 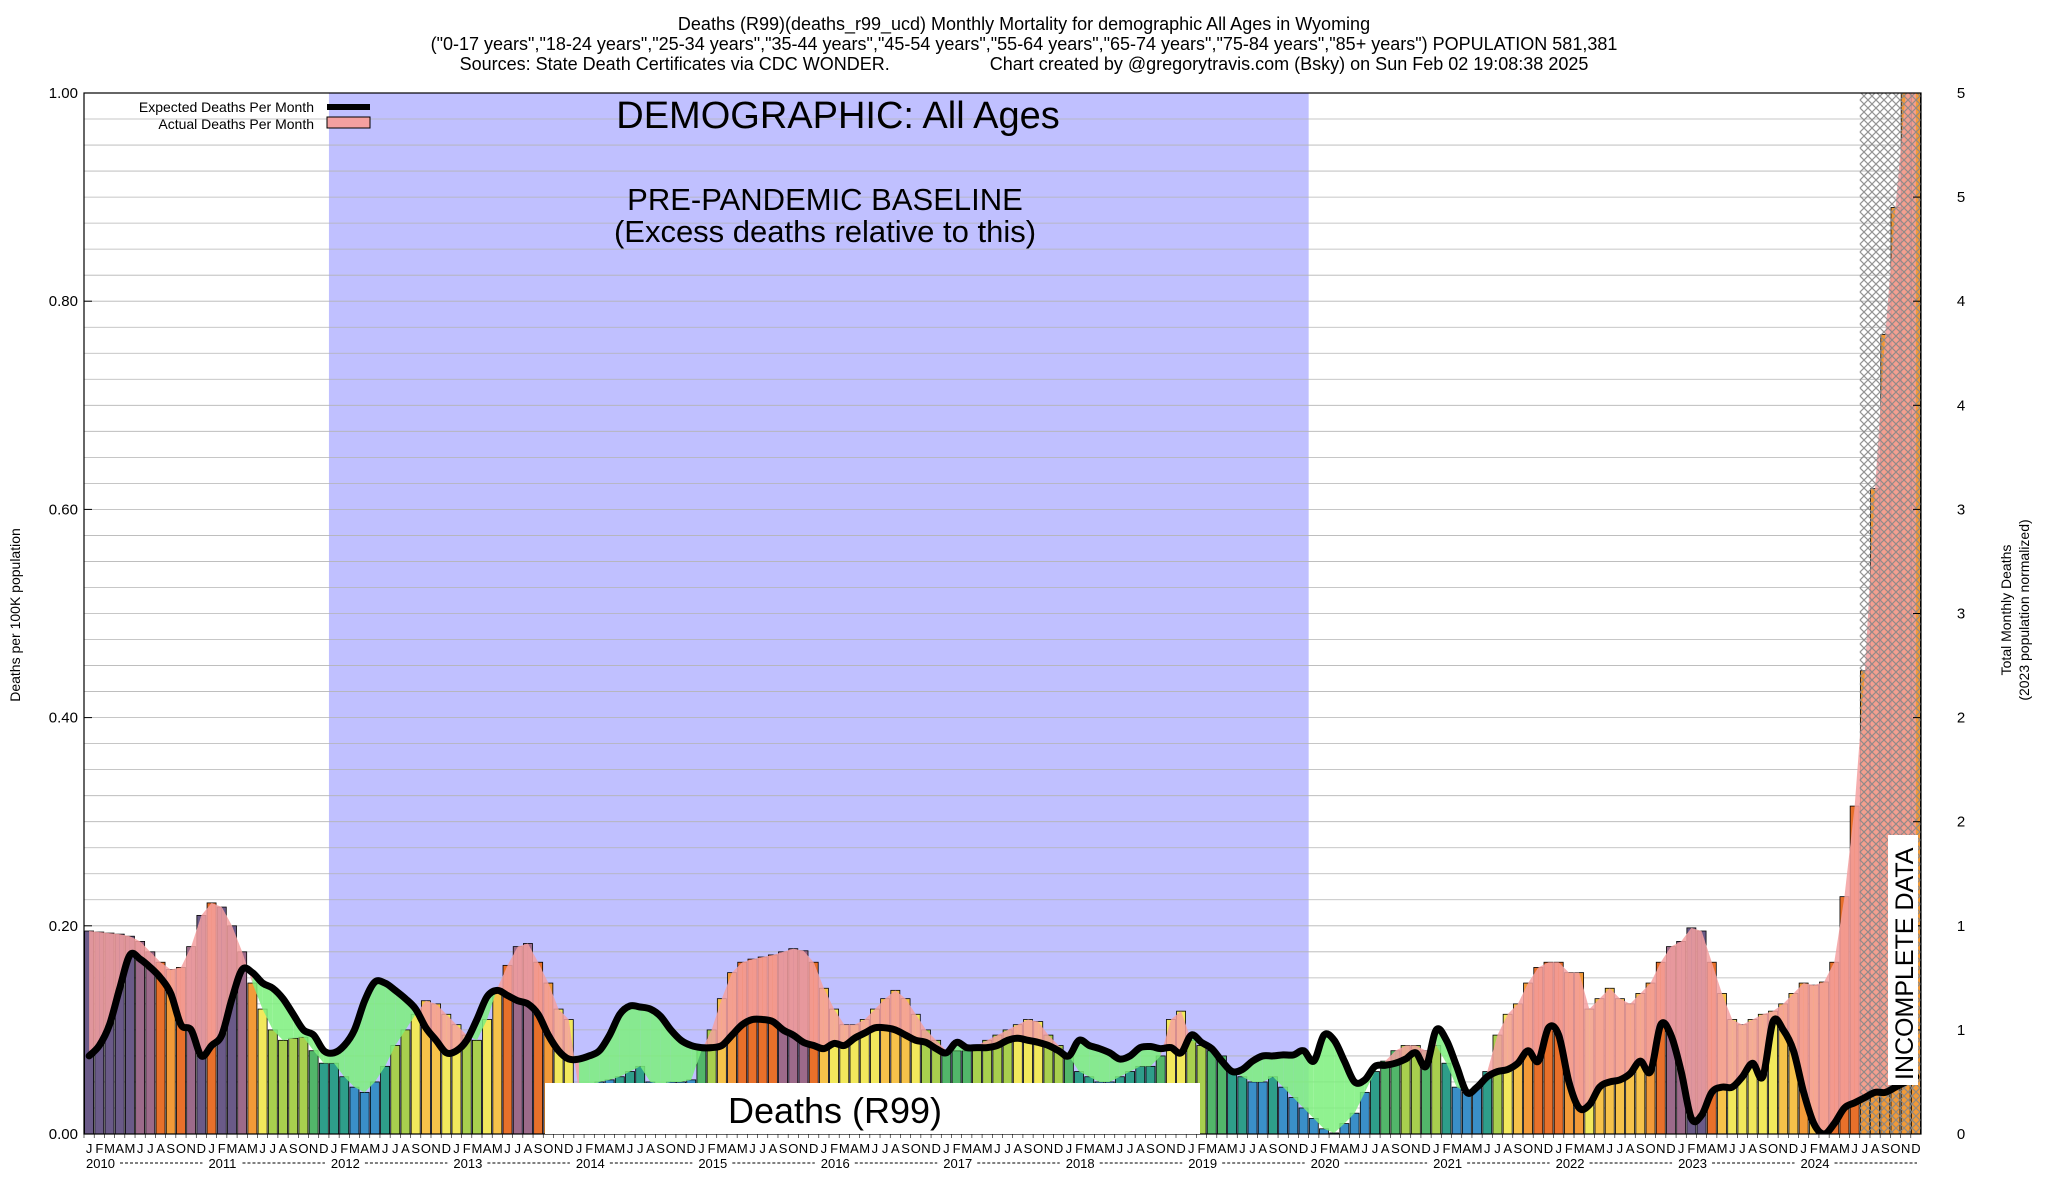 I want to click on year-tick-label: 2010, so click(x=100, y=1163).